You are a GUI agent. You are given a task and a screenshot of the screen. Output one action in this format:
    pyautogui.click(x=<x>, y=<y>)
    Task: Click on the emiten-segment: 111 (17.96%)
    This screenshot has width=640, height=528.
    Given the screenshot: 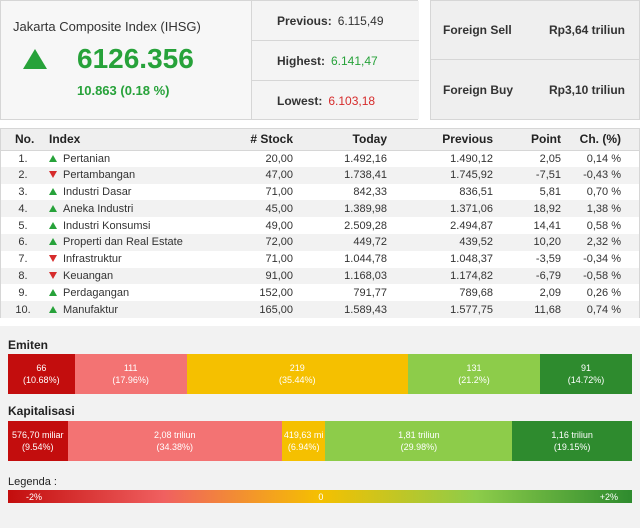 What is the action you would take?
    pyautogui.click(x=130, y=374)
    